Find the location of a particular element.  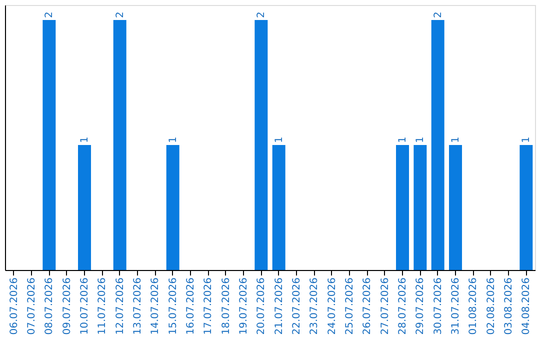

x-tick-label: 27.07.2026 is located at coordinates (385, 306).